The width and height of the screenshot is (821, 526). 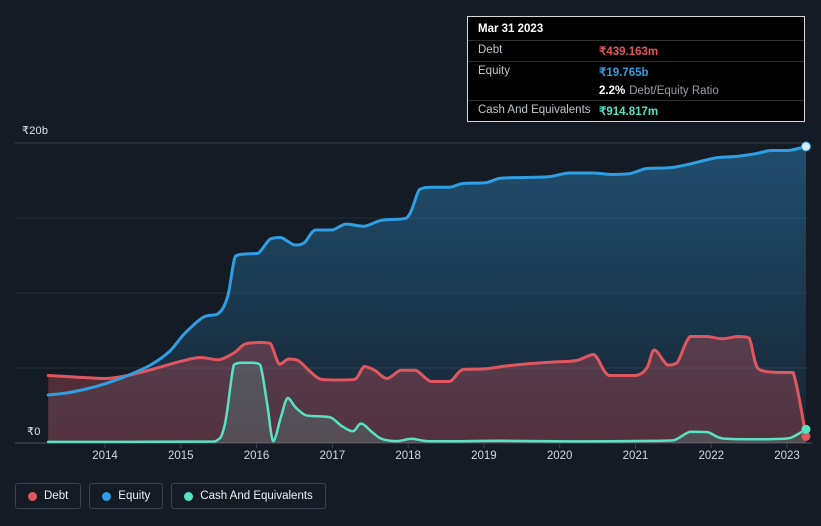 What do you see at coordinates (805, 146) in the screenshot?
I see `equity-endpoint-marker` at bounding box center [805, 146].